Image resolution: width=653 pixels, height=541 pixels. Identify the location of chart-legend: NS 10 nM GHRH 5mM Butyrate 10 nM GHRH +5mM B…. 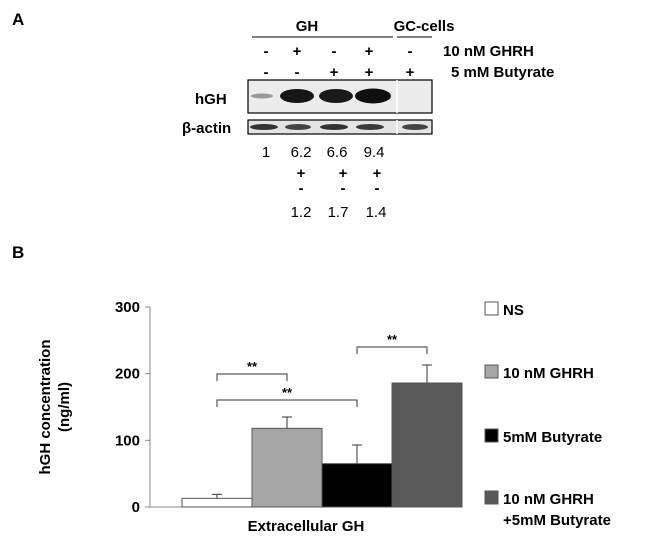
(547, 415).